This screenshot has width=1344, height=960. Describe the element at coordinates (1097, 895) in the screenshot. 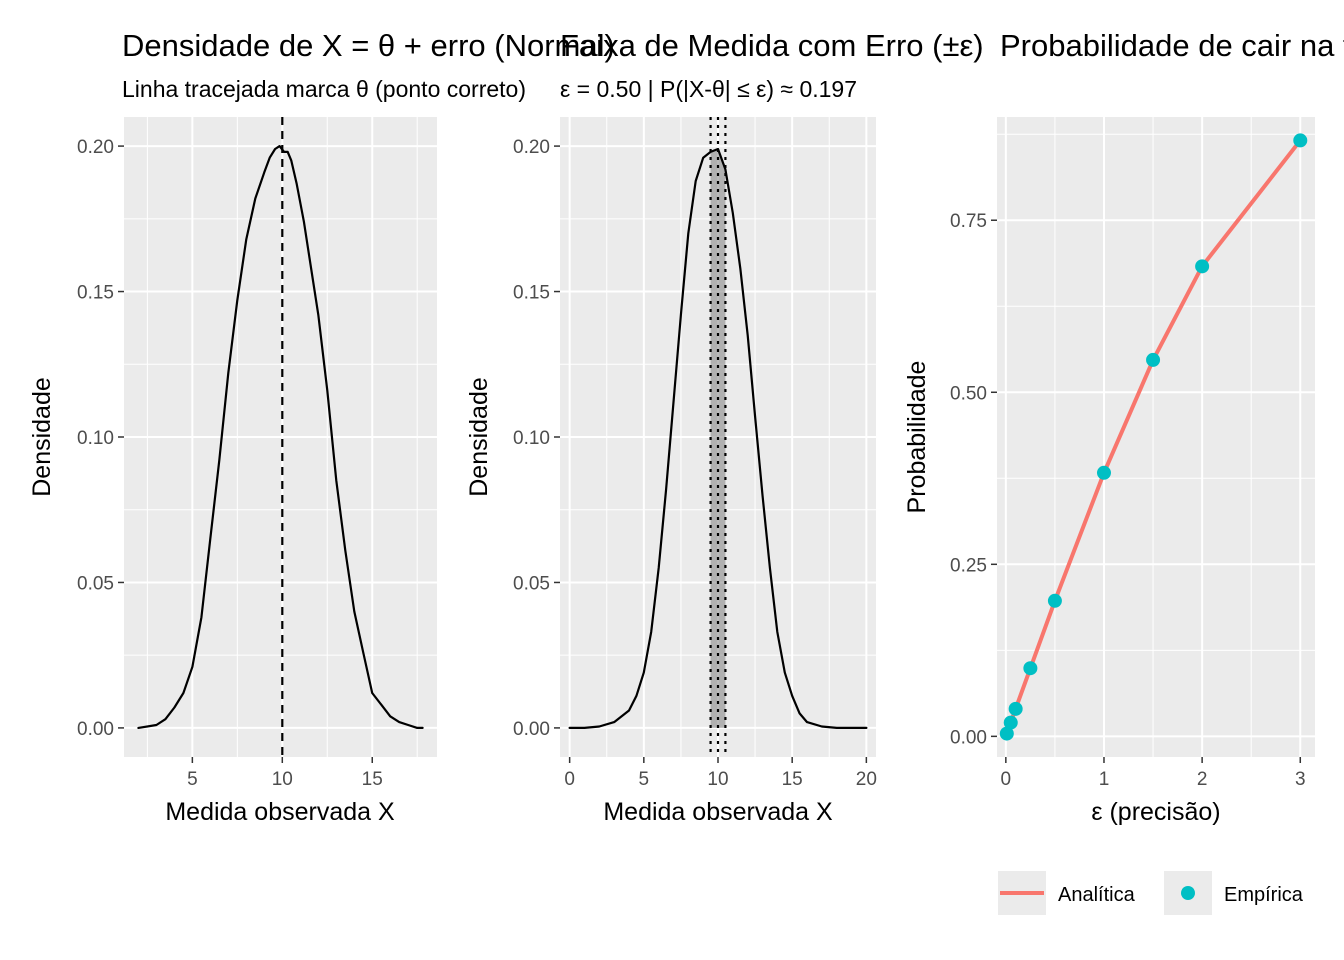

I see `legend-label-analitica: Analítica` at that location.